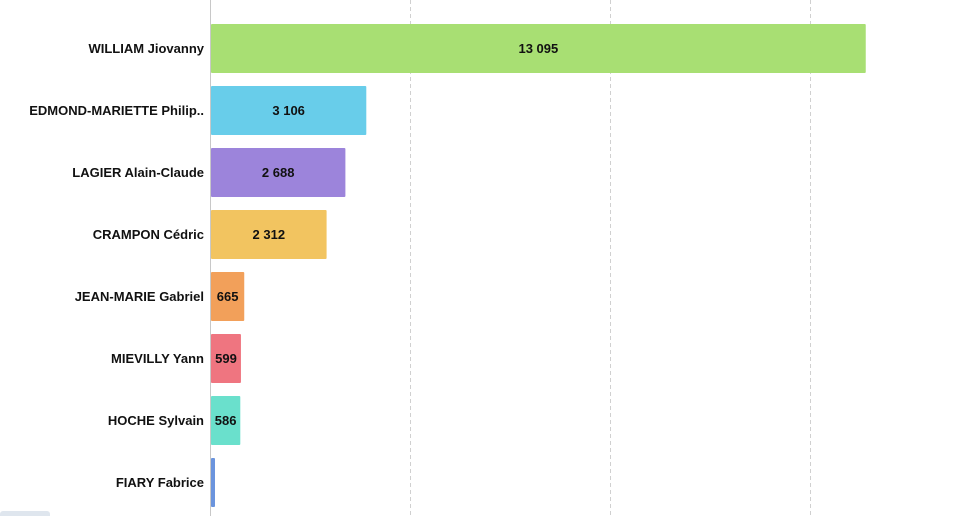 Image resolution: width=972 pixels, height=516 pixels. What do you see at coordinates (160, 482) in the screenshot?
I see `category-label-7: FIARY Fabrice` at bounding box center [160, 482].